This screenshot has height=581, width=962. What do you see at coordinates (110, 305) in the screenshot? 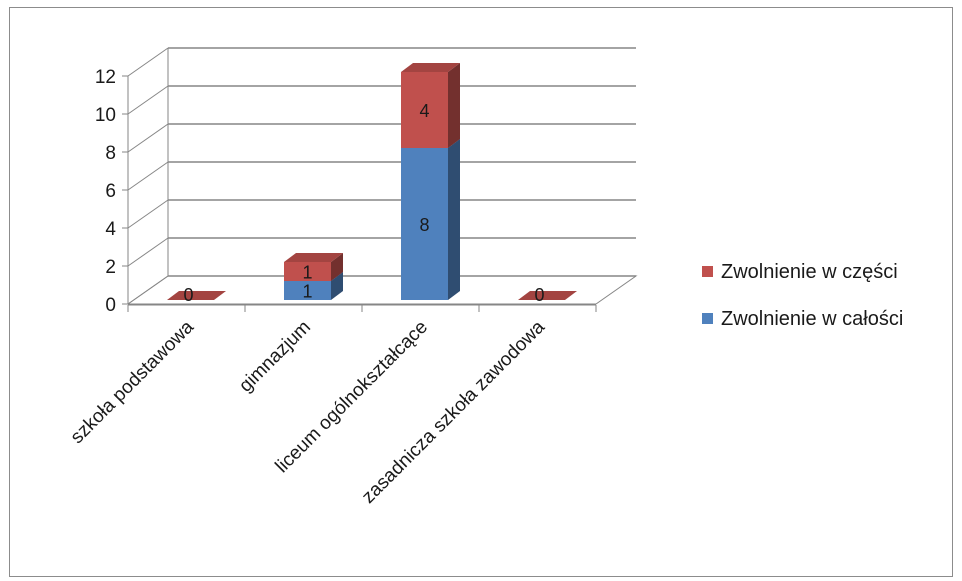
I see `y-tick-label: 0` at bounding box center [110, 305].